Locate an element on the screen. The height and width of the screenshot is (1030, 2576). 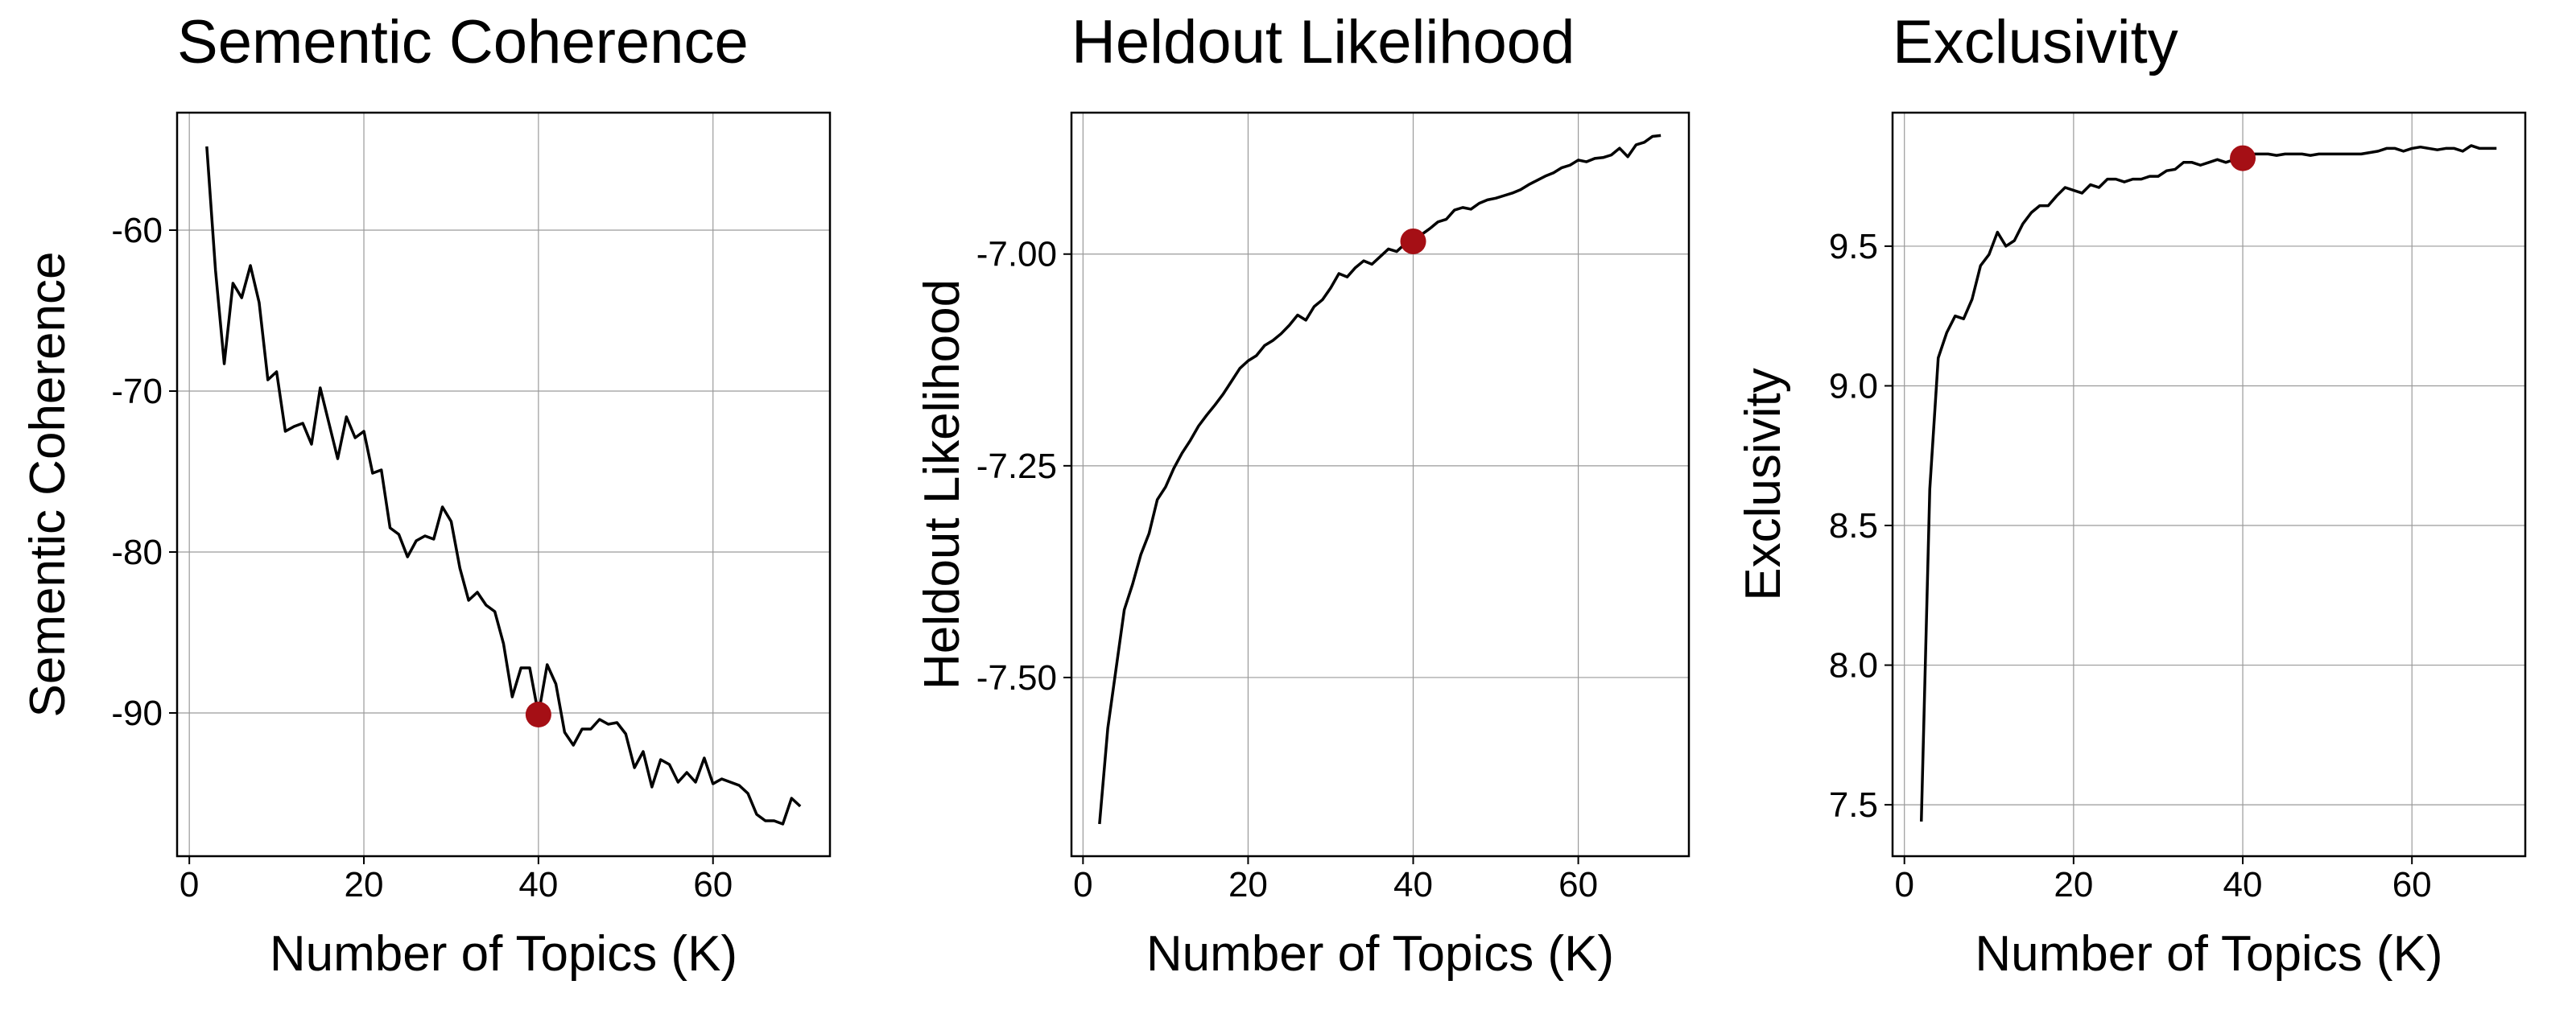
chart-title: Exclusivity is located at coordinates (2035, 42).